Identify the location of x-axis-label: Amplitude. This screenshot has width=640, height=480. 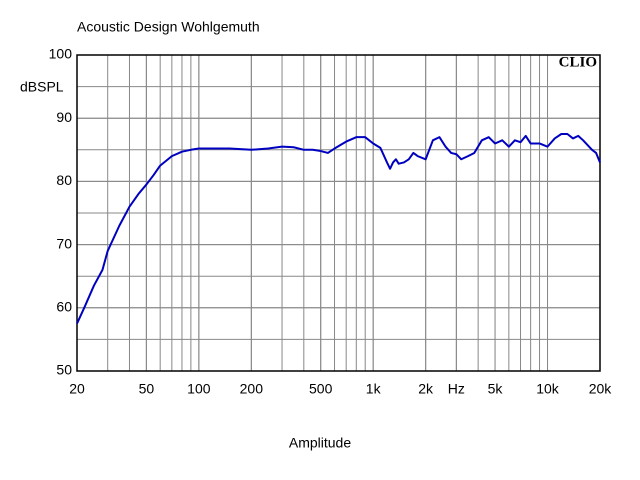
(320, 443).